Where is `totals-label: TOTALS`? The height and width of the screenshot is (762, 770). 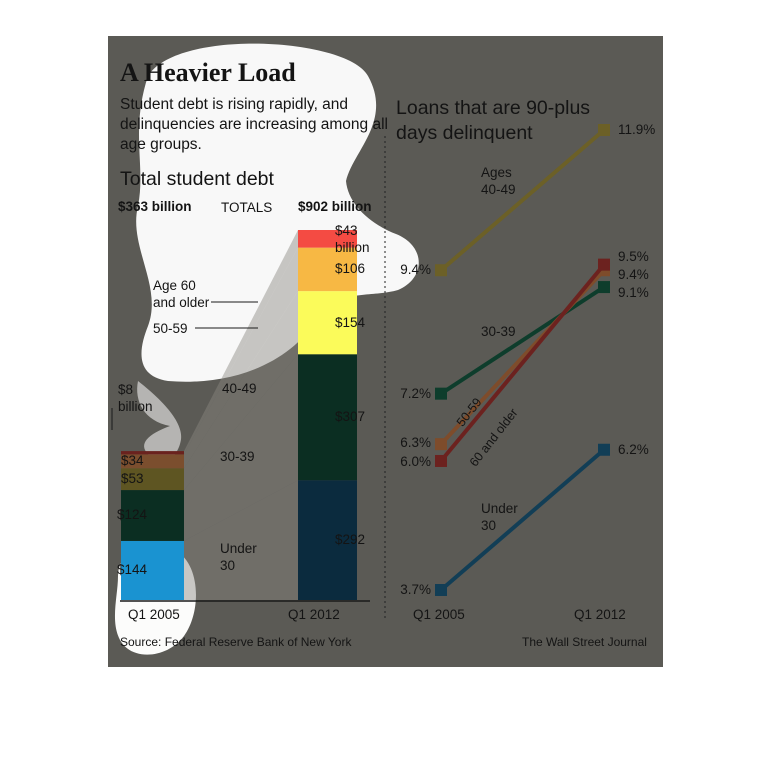 totals-label: TOTALS is located at coordinates (247, 207).